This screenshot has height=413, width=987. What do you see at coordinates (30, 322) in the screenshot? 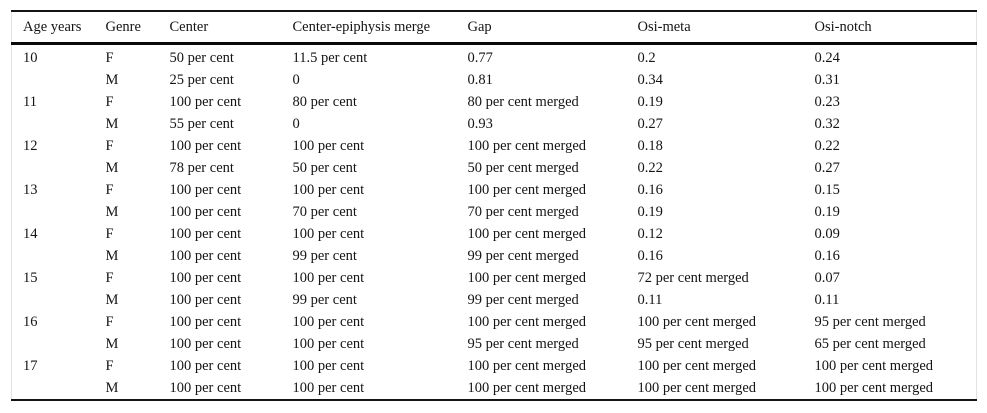
I see `table-cell: 16` at bounding box center [30, 322].